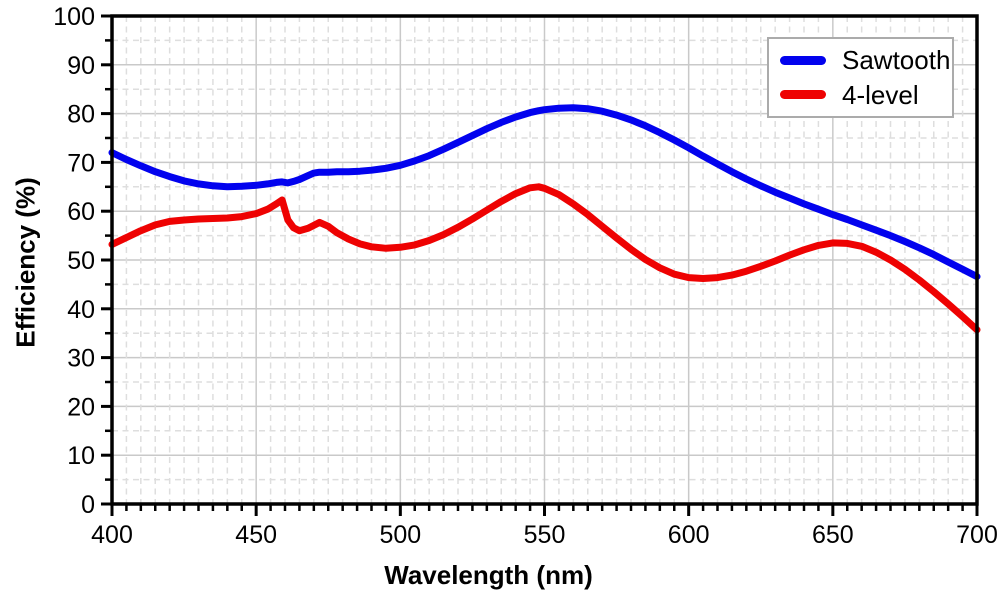  Describe the element at coordinates (977, 535) in the screenshot. I see `x-tick-label: 700` at that location.